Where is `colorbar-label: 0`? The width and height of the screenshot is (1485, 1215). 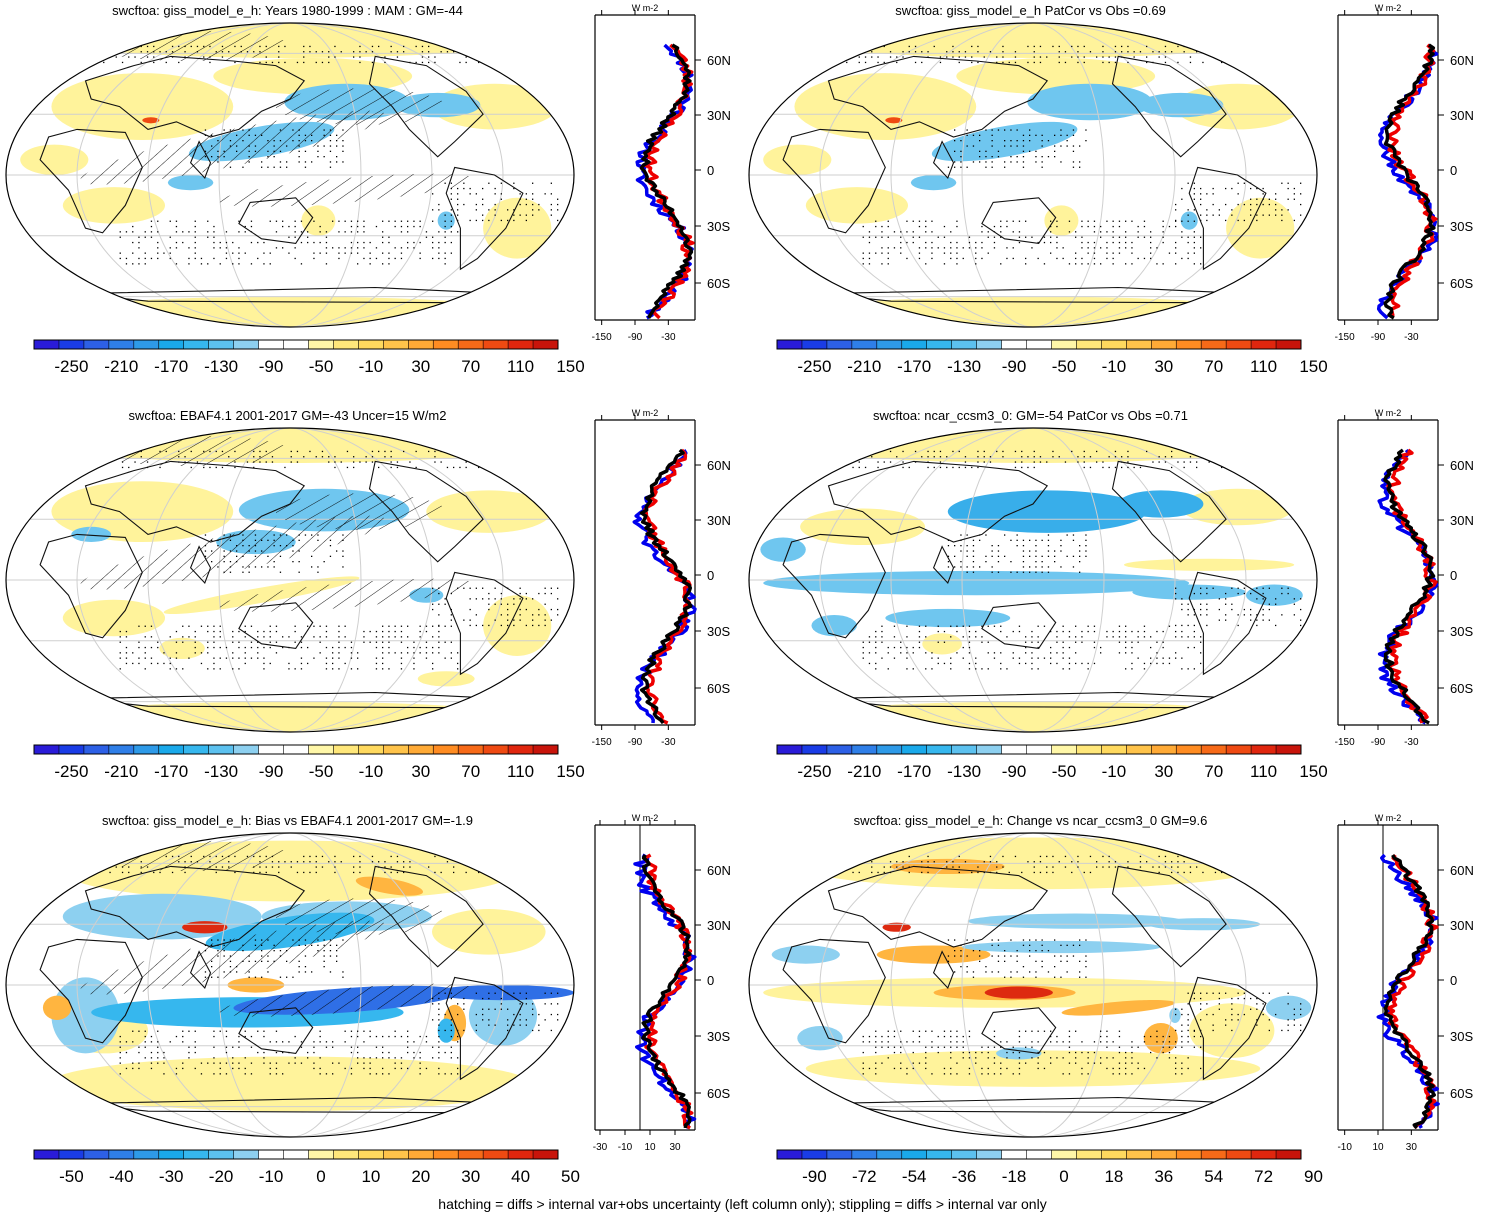
colorbar-label: 0 is located at coordinates (320, 1176).